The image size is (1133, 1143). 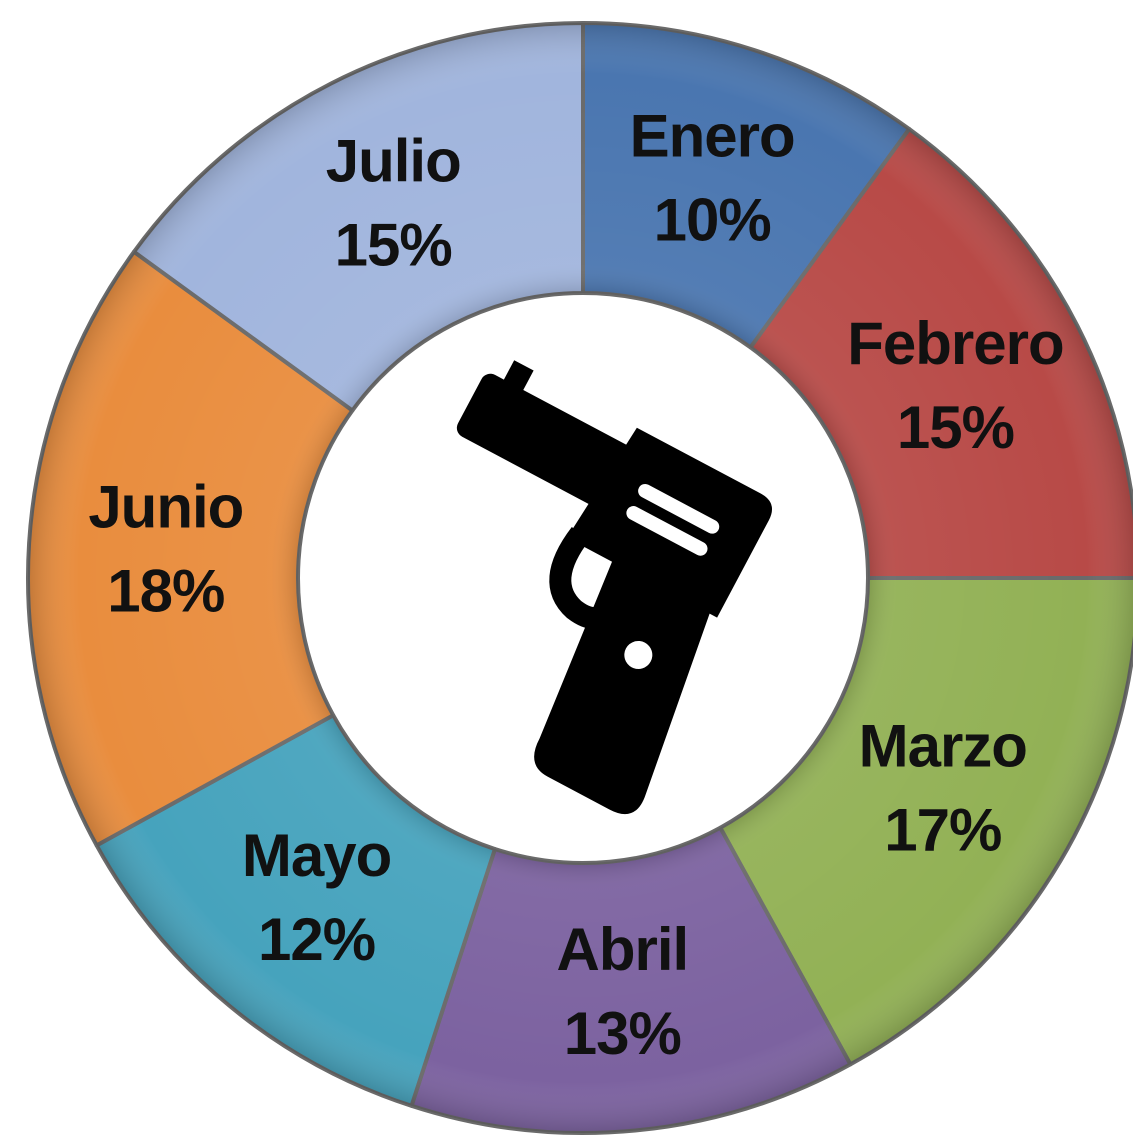 I want to click on slice-value-label: 12%, so click(x=316, y=939).